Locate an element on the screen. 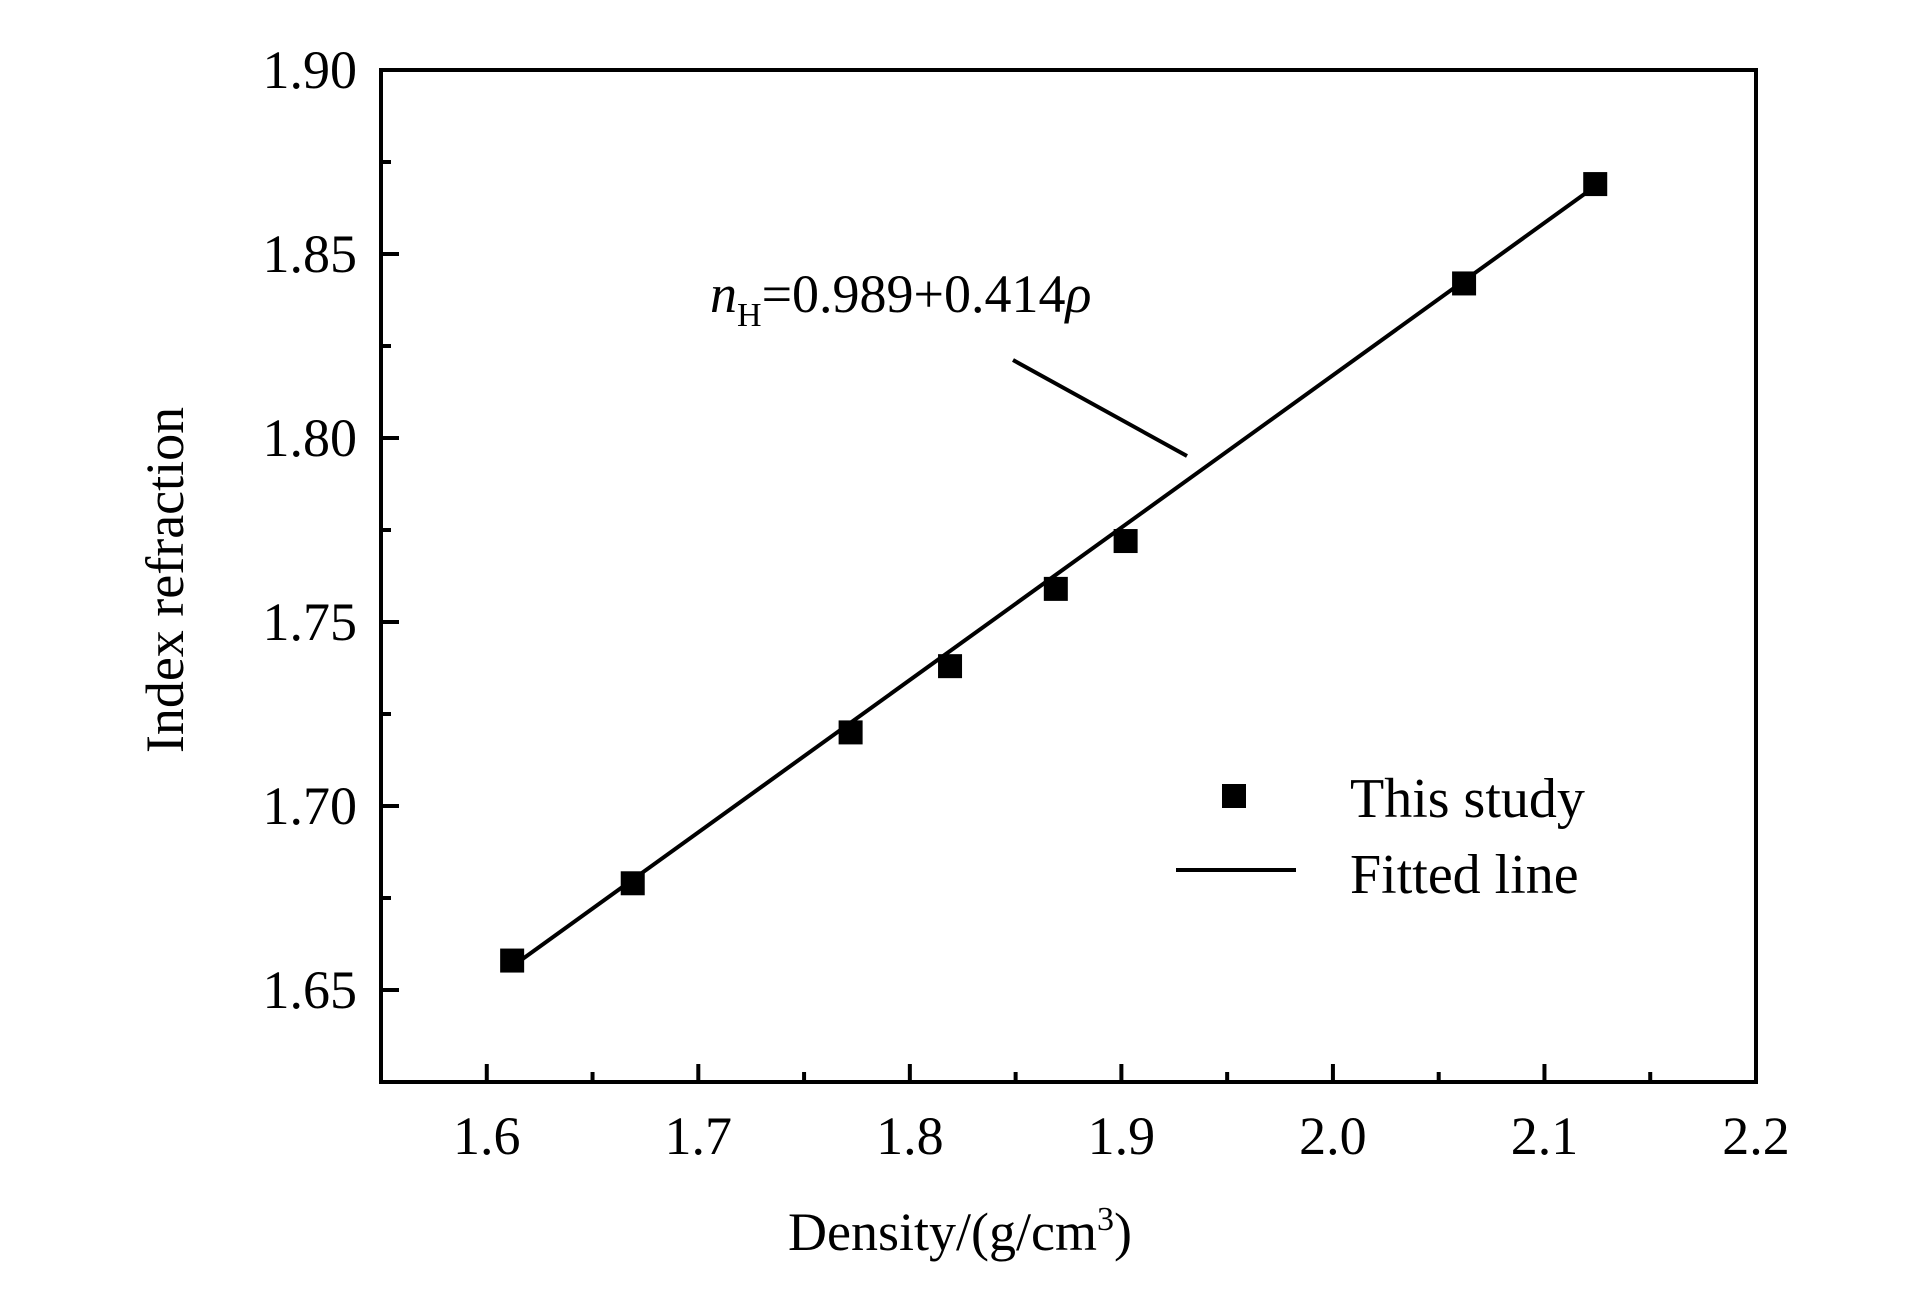 This screenshot has height=1299, width=1923. y-tick-label: 1.90 is located at coordinates (310, 70).